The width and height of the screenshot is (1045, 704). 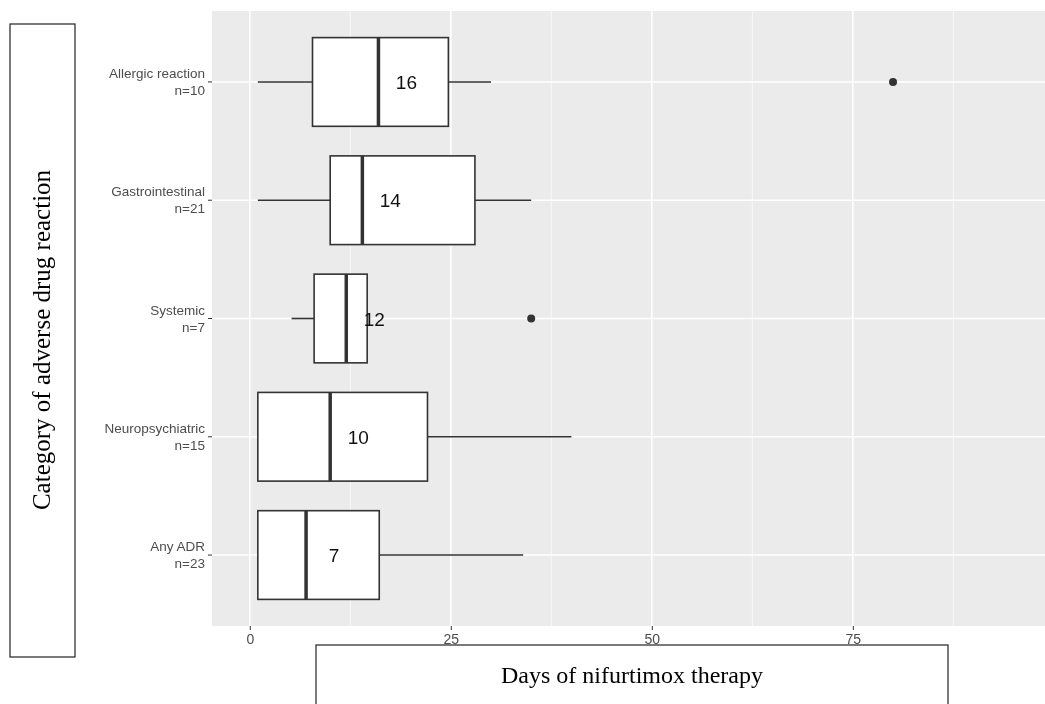 I want to click on text: 10, so click(x=358, y=437).